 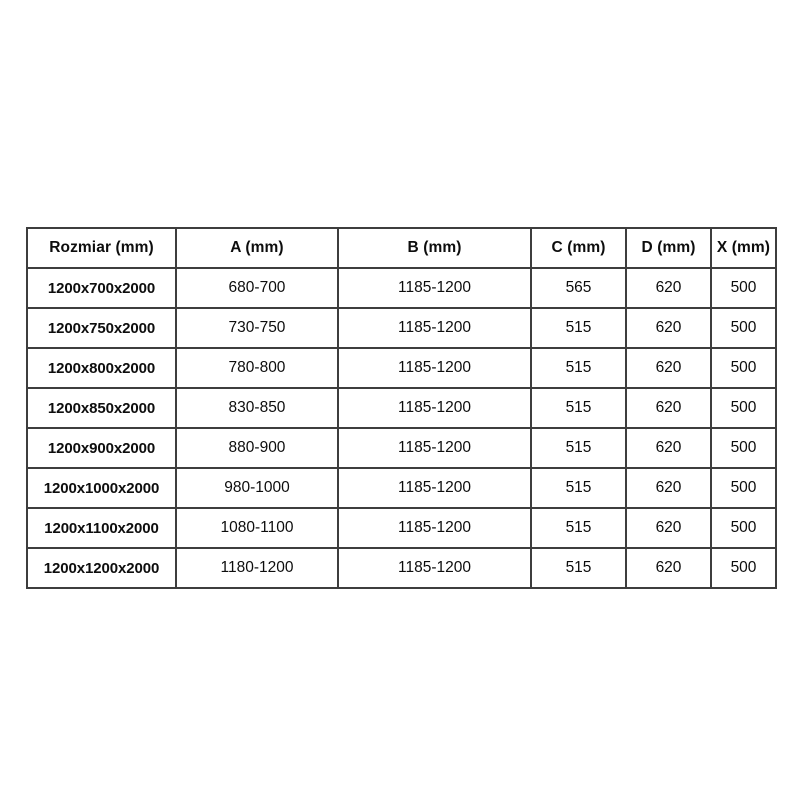 I want to click on cell-c: 565, so click(x=578, y=288).